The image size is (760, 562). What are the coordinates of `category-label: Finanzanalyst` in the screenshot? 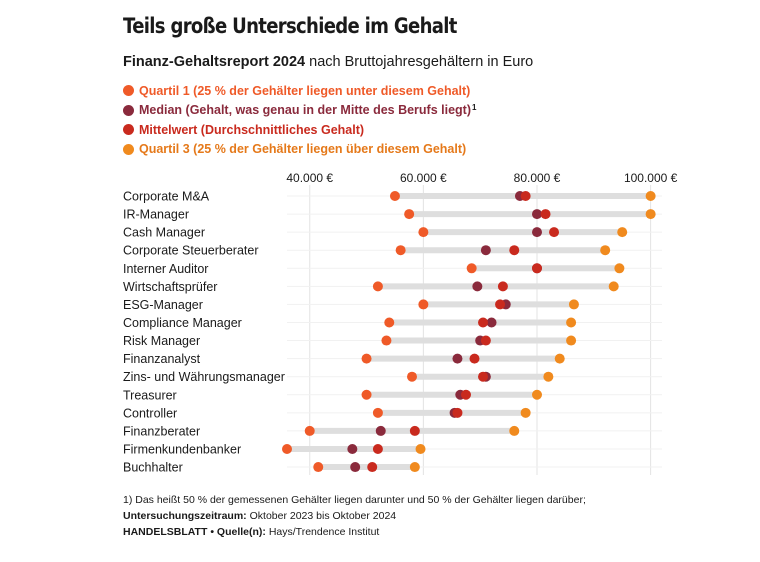 It's located at (162, 359).